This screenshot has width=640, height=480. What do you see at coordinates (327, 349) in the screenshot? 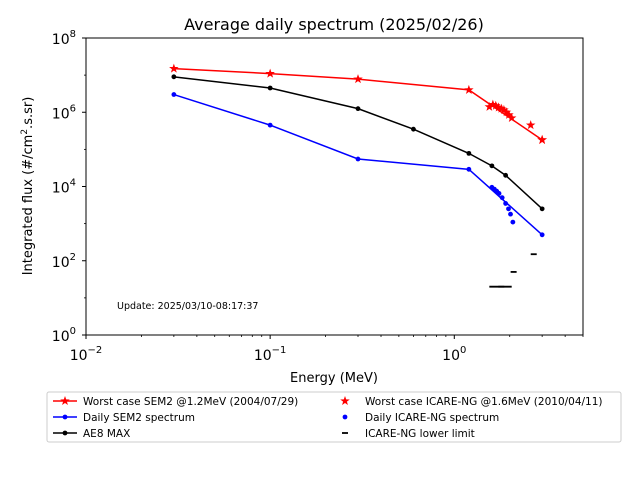
I see `x-axis: 10⁻² 10⁻¹ 10⁰` at bounding box center [327, 349].